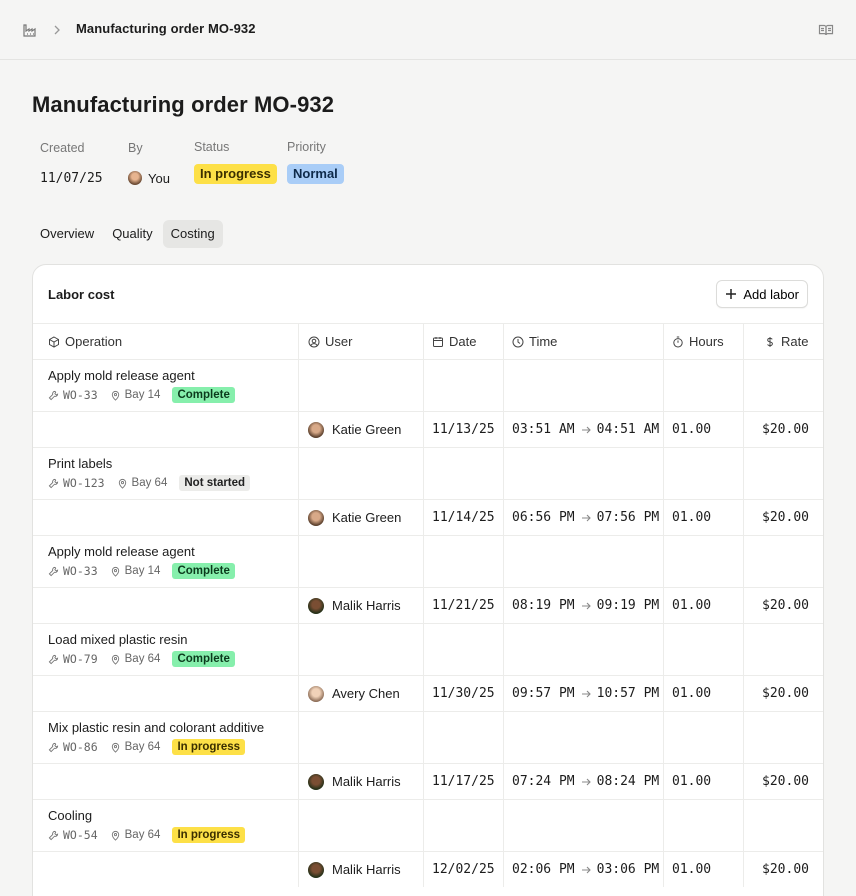 Image resolution: width=856 pixels, height=896 pixels. Describe the element at coordinates (71, 164) in the screenshot. I see `meta-created: Created 11/07/25` at that location.